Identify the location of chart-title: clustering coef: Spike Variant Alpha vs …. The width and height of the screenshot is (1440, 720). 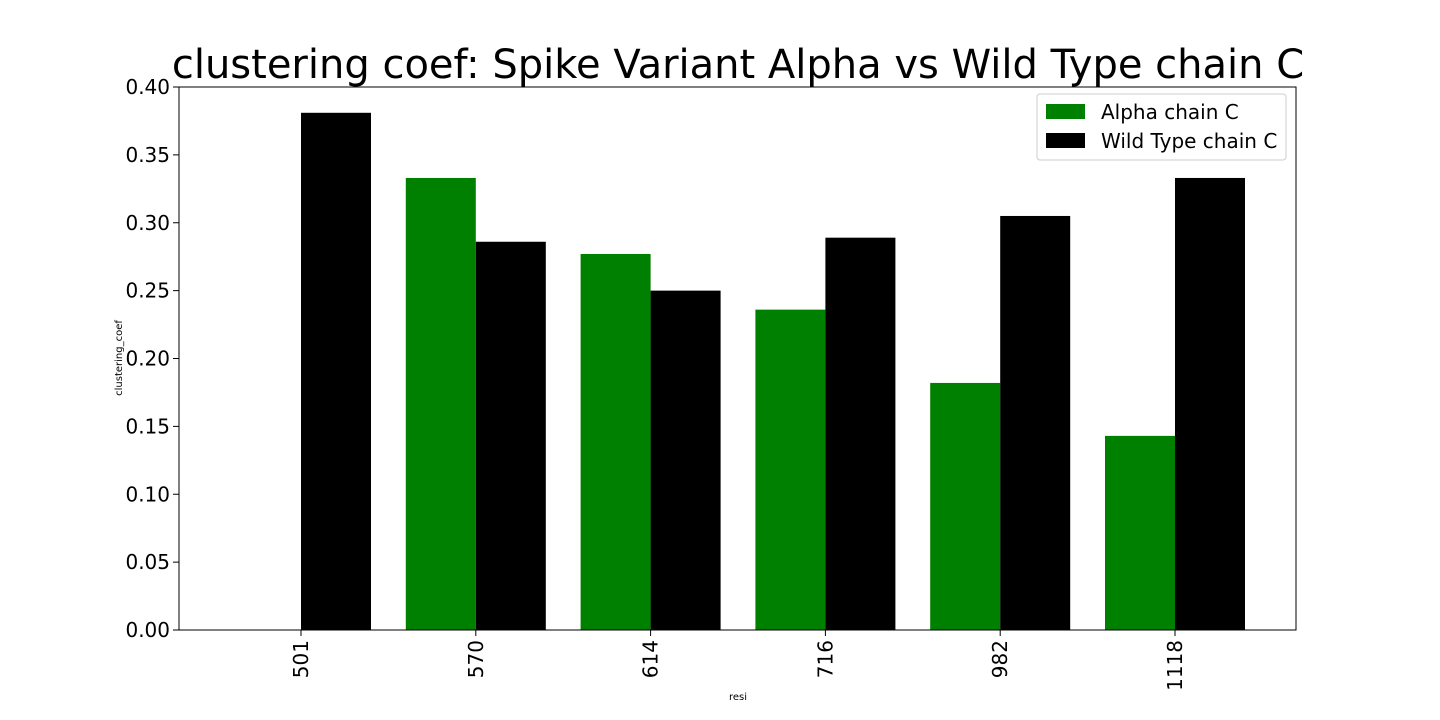
(738, 65).